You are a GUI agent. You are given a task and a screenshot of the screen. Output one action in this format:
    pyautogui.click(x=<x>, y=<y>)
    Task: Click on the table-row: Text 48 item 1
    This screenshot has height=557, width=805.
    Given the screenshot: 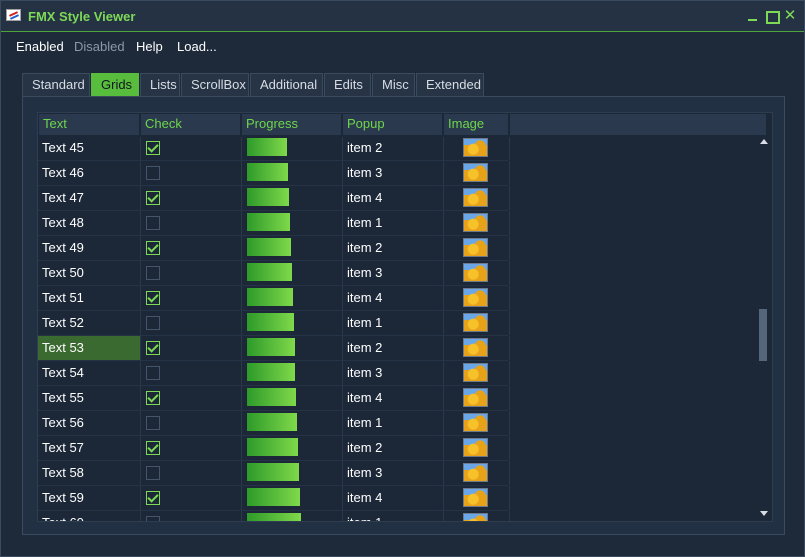 What is the action you would take?
    pyautogui.click(x=398, y=223)
    